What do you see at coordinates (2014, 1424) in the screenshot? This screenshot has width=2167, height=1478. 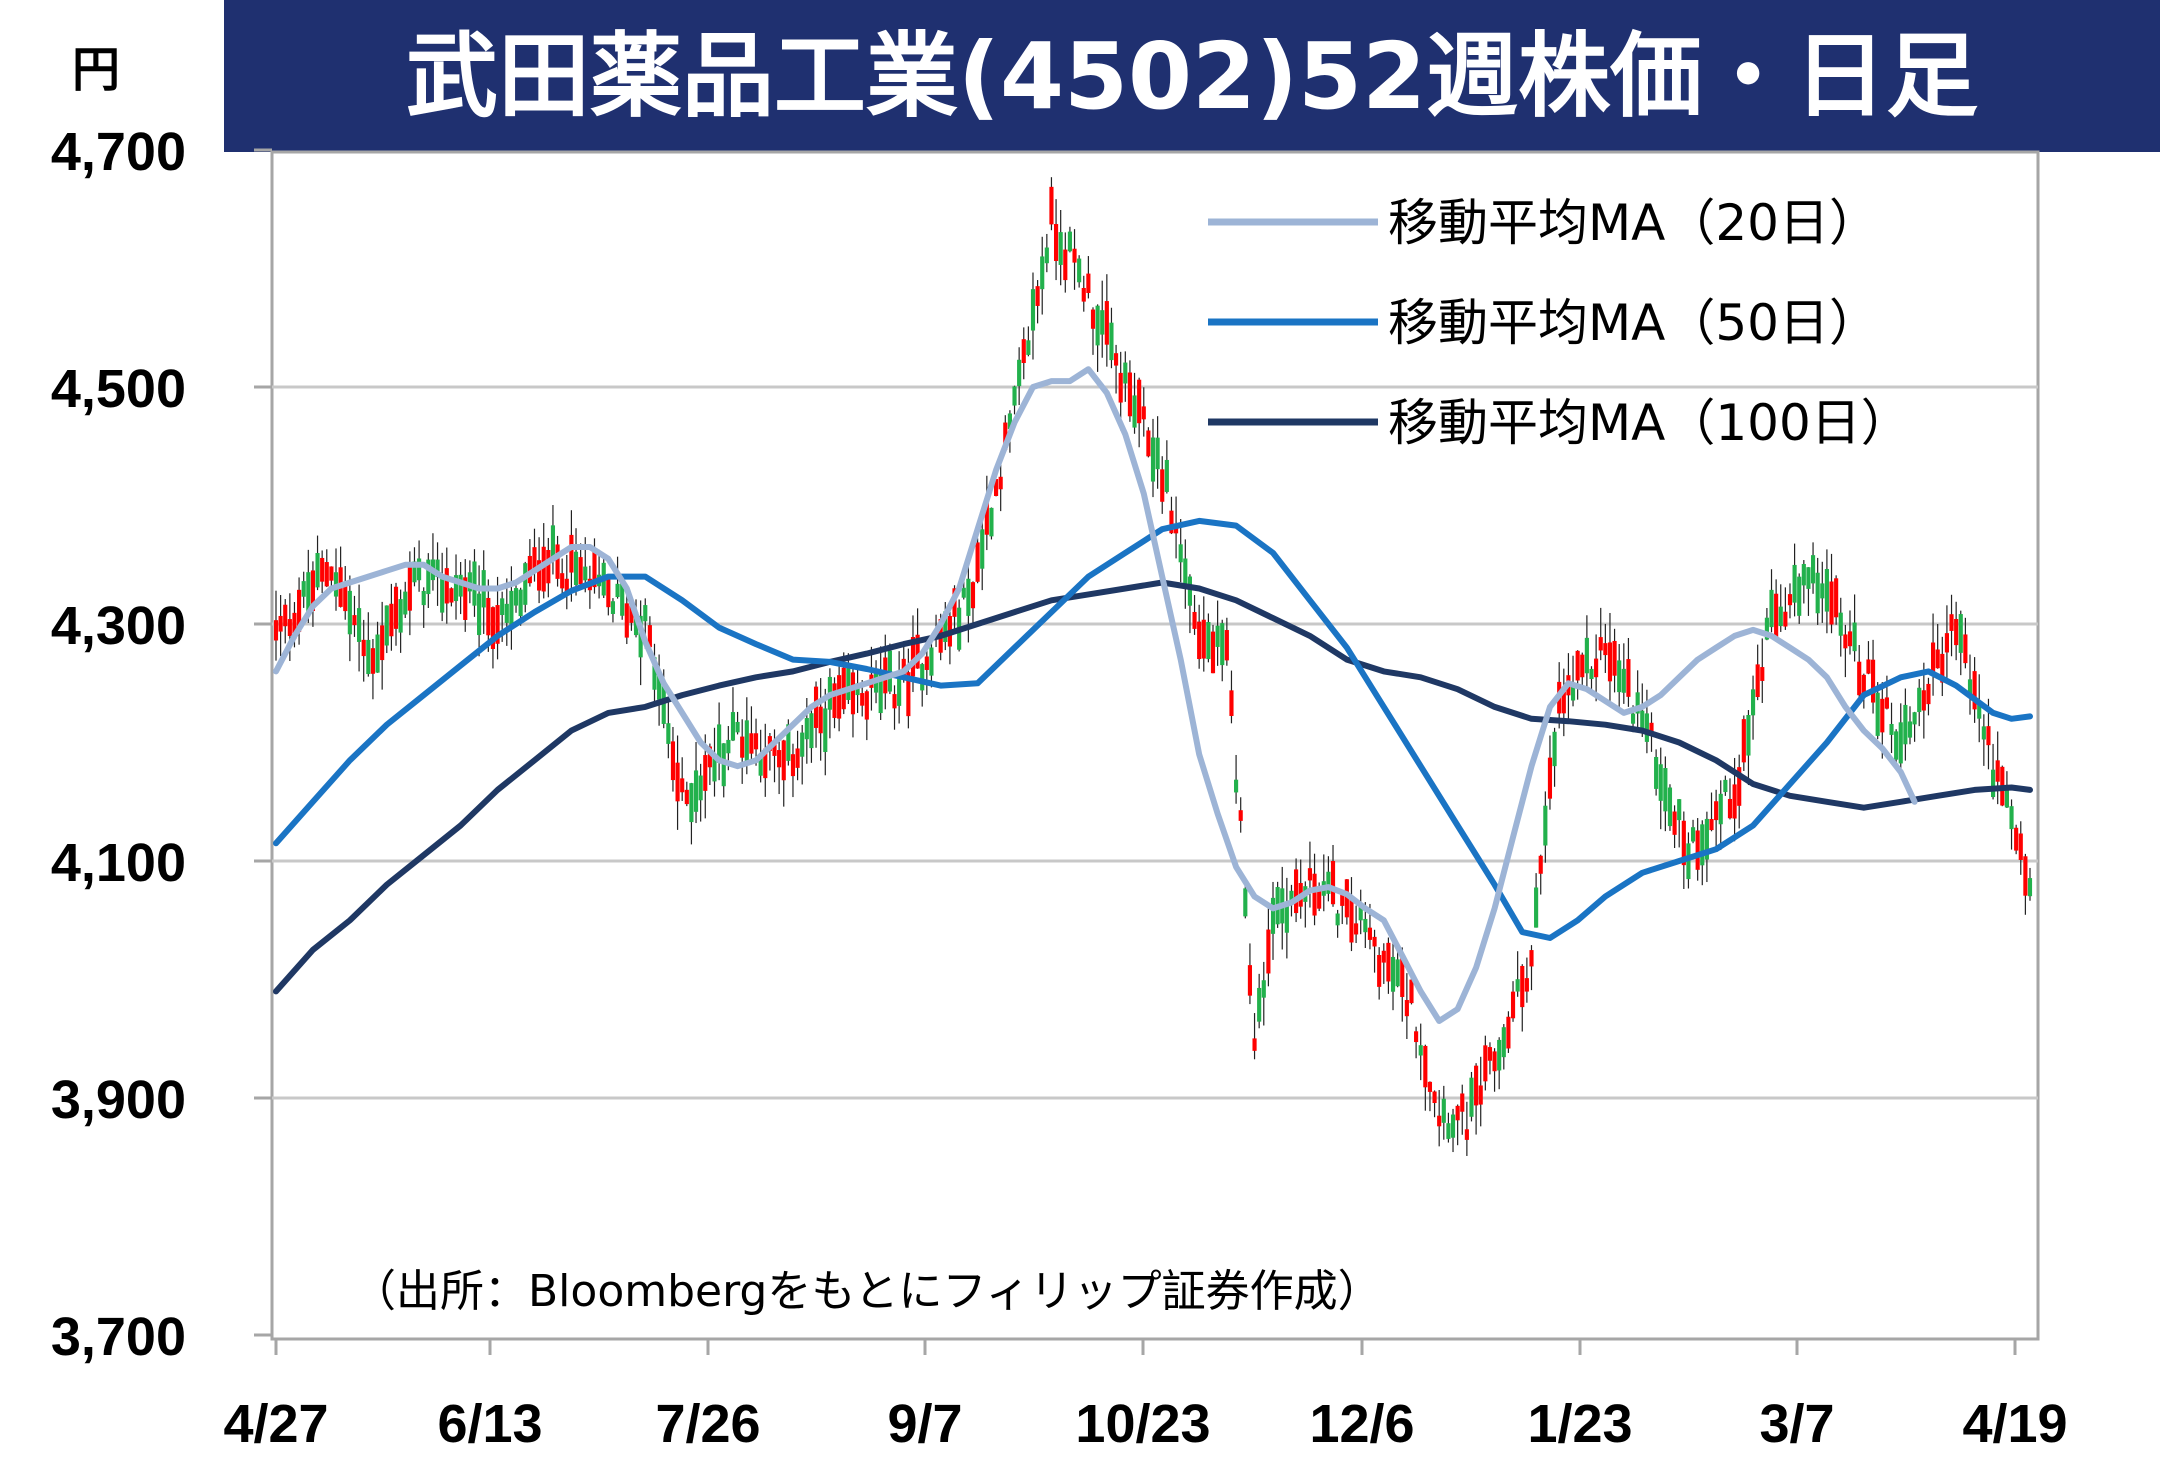 I see `x-tick-label: 4/19` at bounding box center [2014, 1424].